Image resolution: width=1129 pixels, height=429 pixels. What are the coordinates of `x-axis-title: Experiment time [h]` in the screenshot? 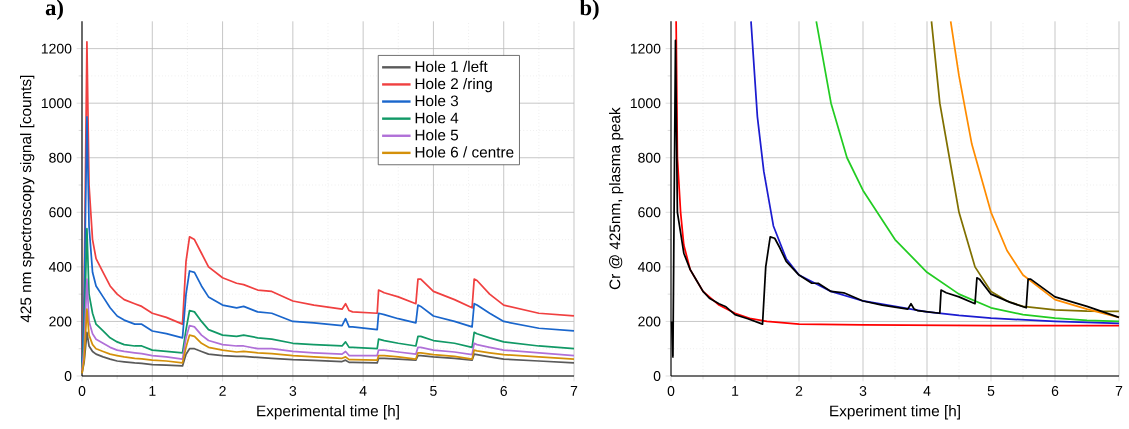 It's located at (895, 412).